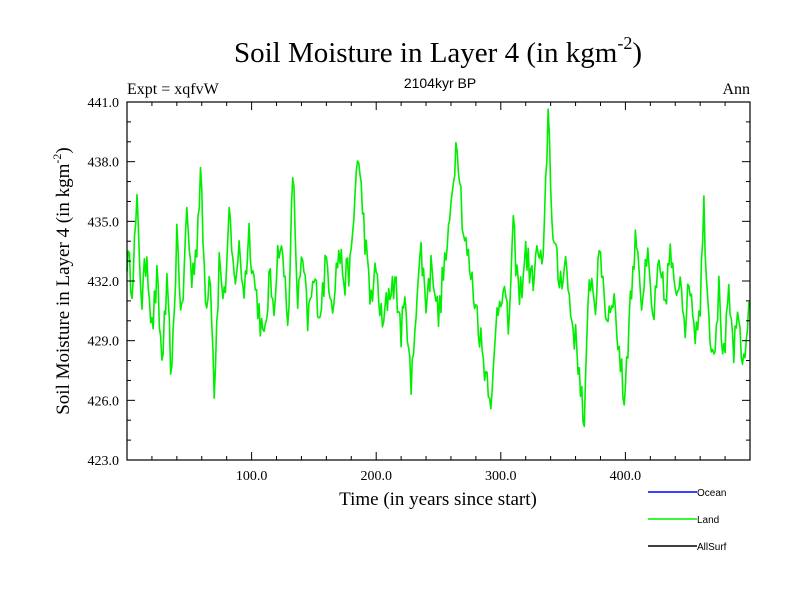 This screenshot has width=800, height=600. Describe the element at coordinates (624, 43) in the screenshot. I see `chart-title-superscript: -2` at that location.